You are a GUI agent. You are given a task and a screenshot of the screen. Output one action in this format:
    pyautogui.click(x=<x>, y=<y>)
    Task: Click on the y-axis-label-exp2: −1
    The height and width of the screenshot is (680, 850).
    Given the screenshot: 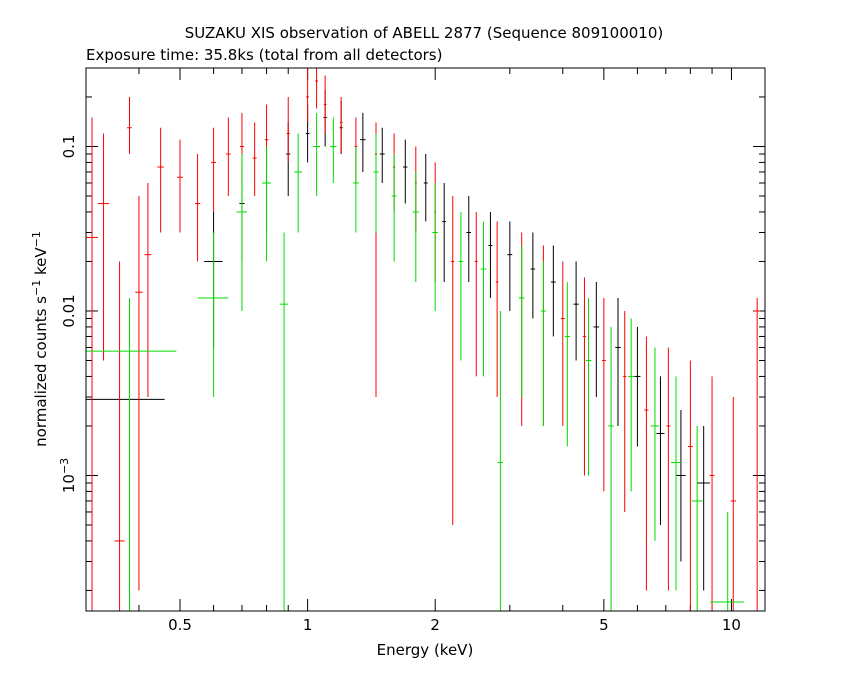 What is the action you would take?
    pyautogui.click(x=36, y=239)
    